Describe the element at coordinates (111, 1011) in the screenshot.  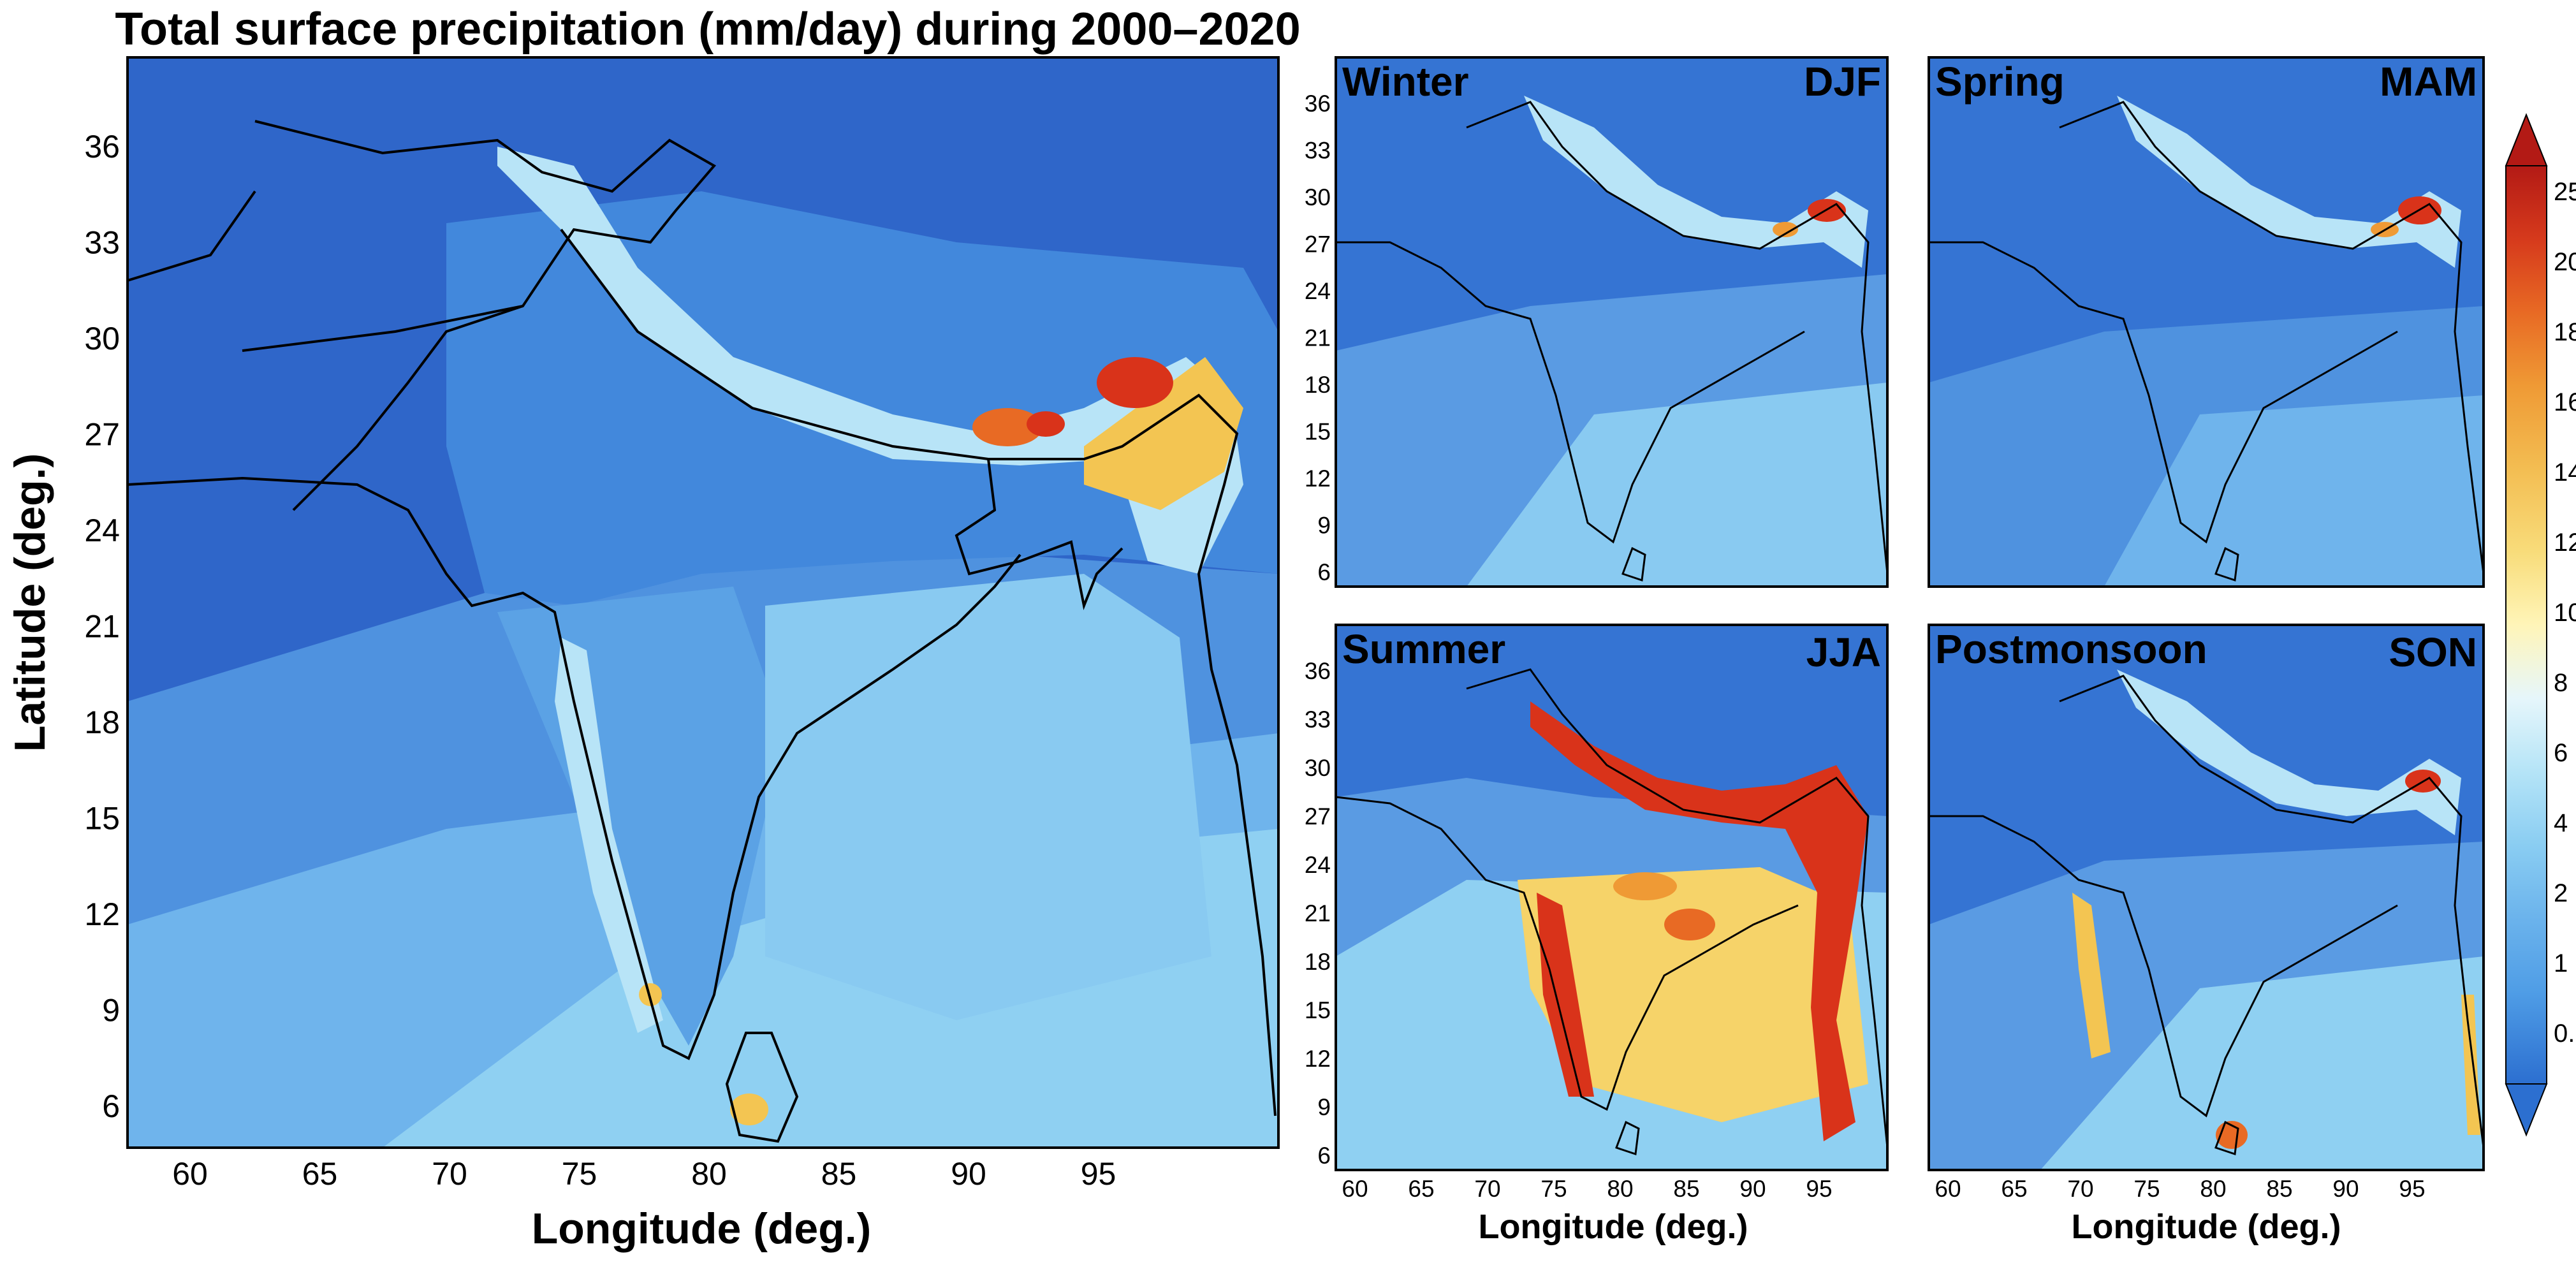
I see `main-lat-tick: 9` at that location.